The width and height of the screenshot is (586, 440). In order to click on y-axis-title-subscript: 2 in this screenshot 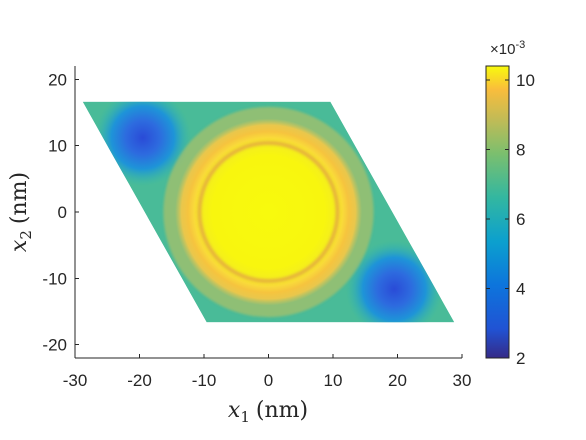, I will do `click(26, 235)`.